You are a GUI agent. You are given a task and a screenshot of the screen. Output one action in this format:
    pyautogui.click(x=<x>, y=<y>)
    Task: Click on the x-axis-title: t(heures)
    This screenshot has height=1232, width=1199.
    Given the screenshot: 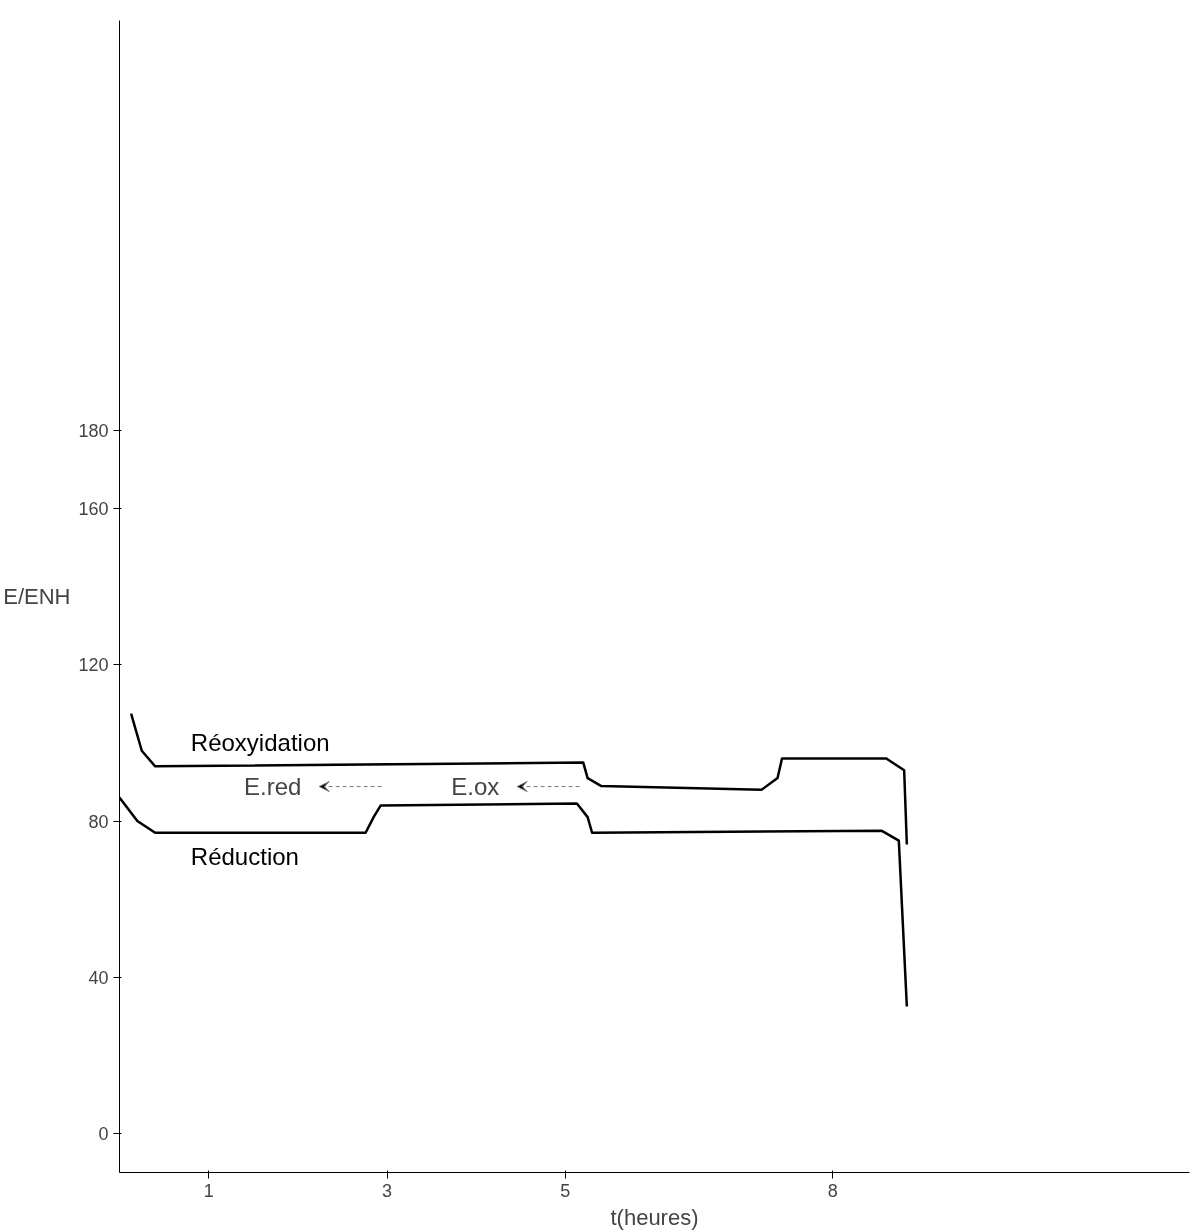 What is the action you would take?
    pyautogui.click(x=654, y=1217)
    